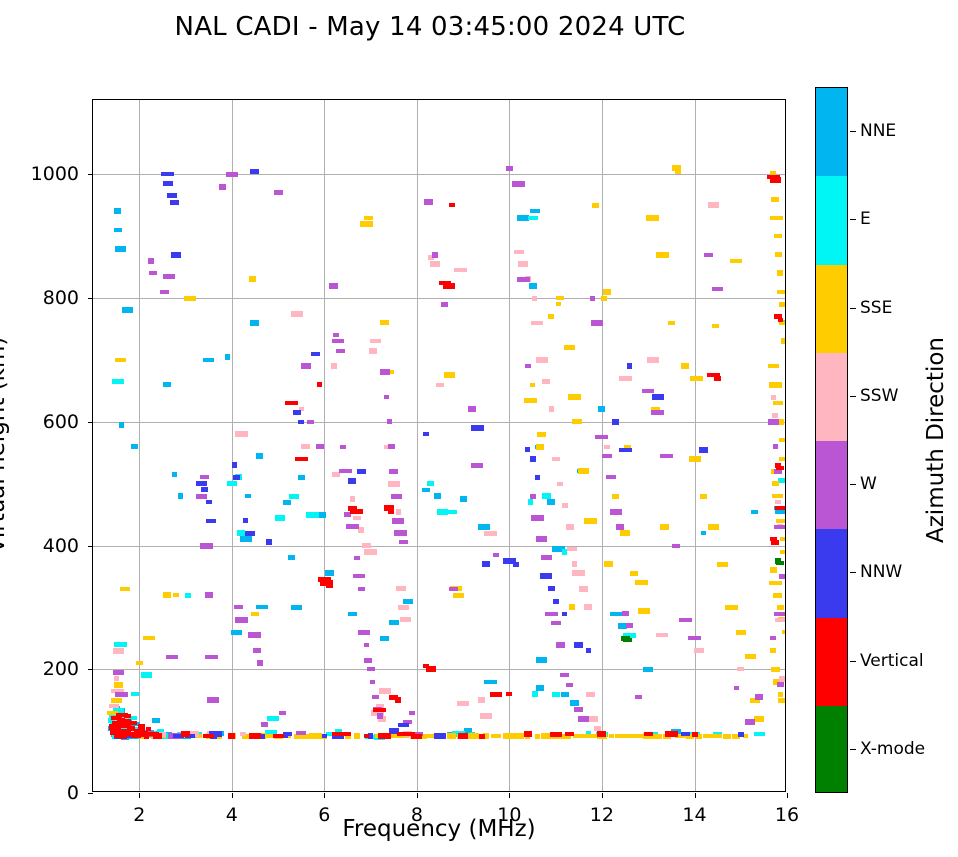 This screenshot has width=958, height=857. What do you see at coordinates (694, 815) in the screenshot?
I see `x-tick-label: 14` at bounding box center [694, 815].